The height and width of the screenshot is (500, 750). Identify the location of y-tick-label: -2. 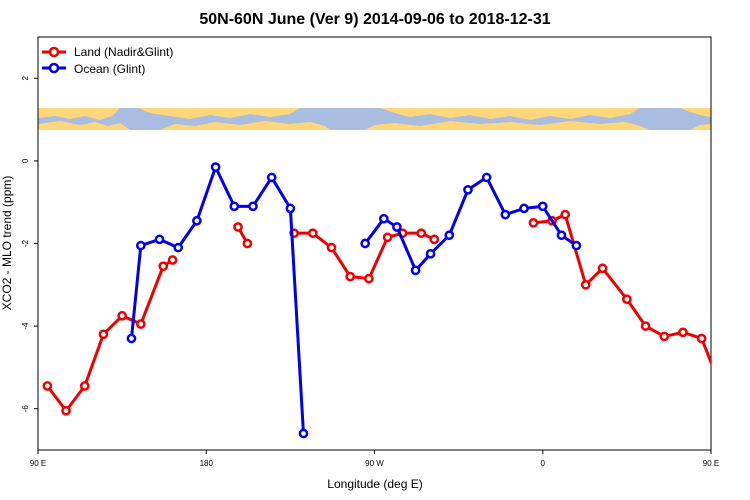
(25, 243).